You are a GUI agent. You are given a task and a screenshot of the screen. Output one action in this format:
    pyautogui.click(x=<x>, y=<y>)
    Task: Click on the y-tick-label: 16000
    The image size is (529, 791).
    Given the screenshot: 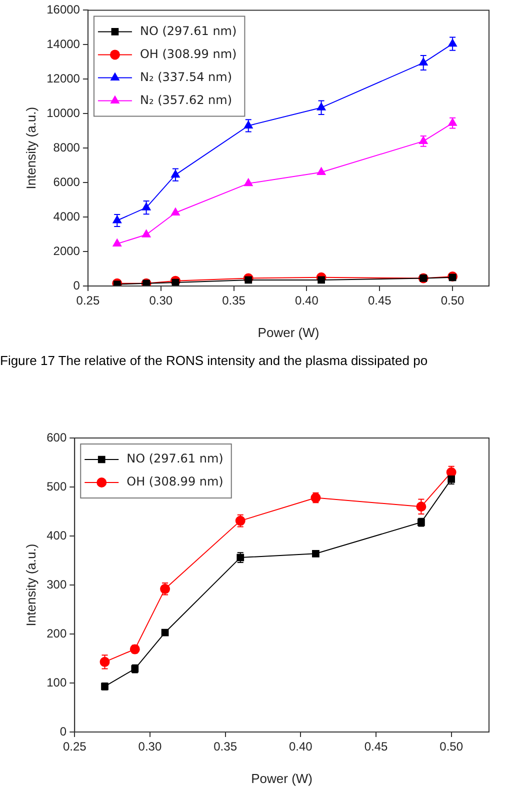 What is the action you would take?
    pyautogui.click(x=63, y=9)
    